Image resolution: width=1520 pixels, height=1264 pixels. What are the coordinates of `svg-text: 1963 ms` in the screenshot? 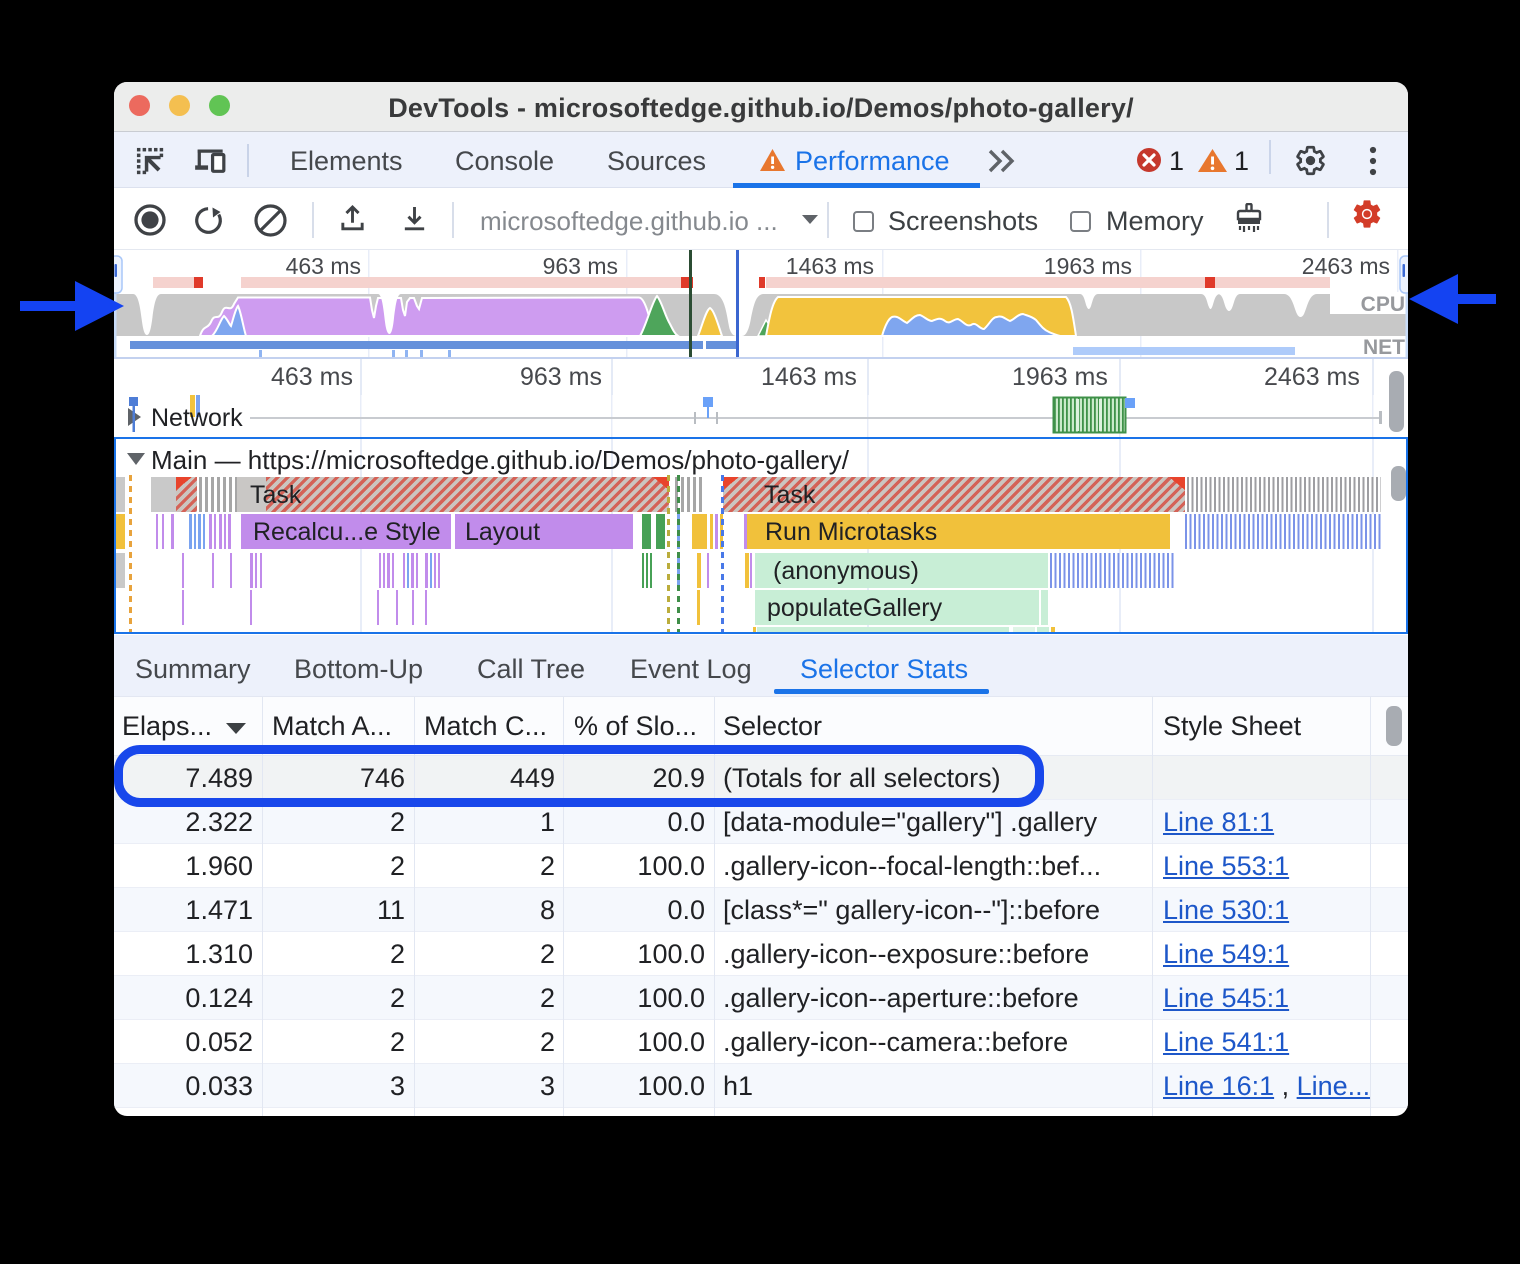 It's located at (1088, 266).